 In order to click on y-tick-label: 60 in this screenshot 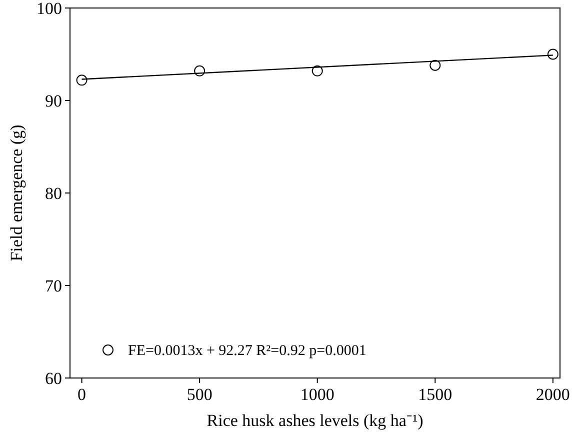, I will do `click(53, 378)`.